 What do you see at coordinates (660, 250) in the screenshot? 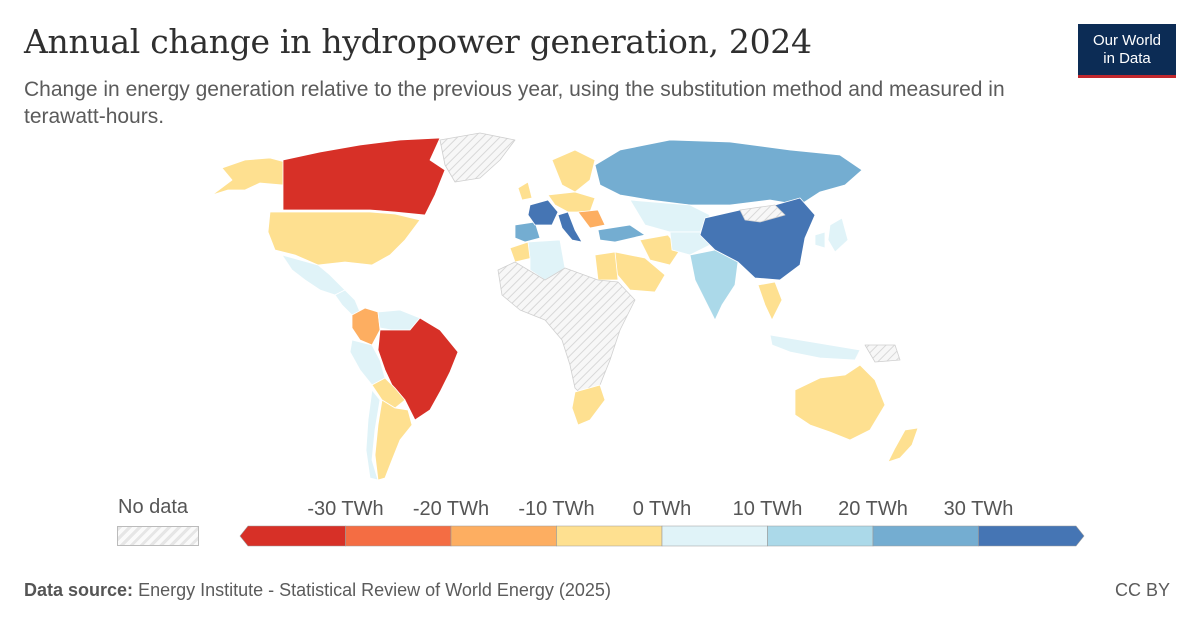
I see `iran-shape` at bounding box center [660, 250].